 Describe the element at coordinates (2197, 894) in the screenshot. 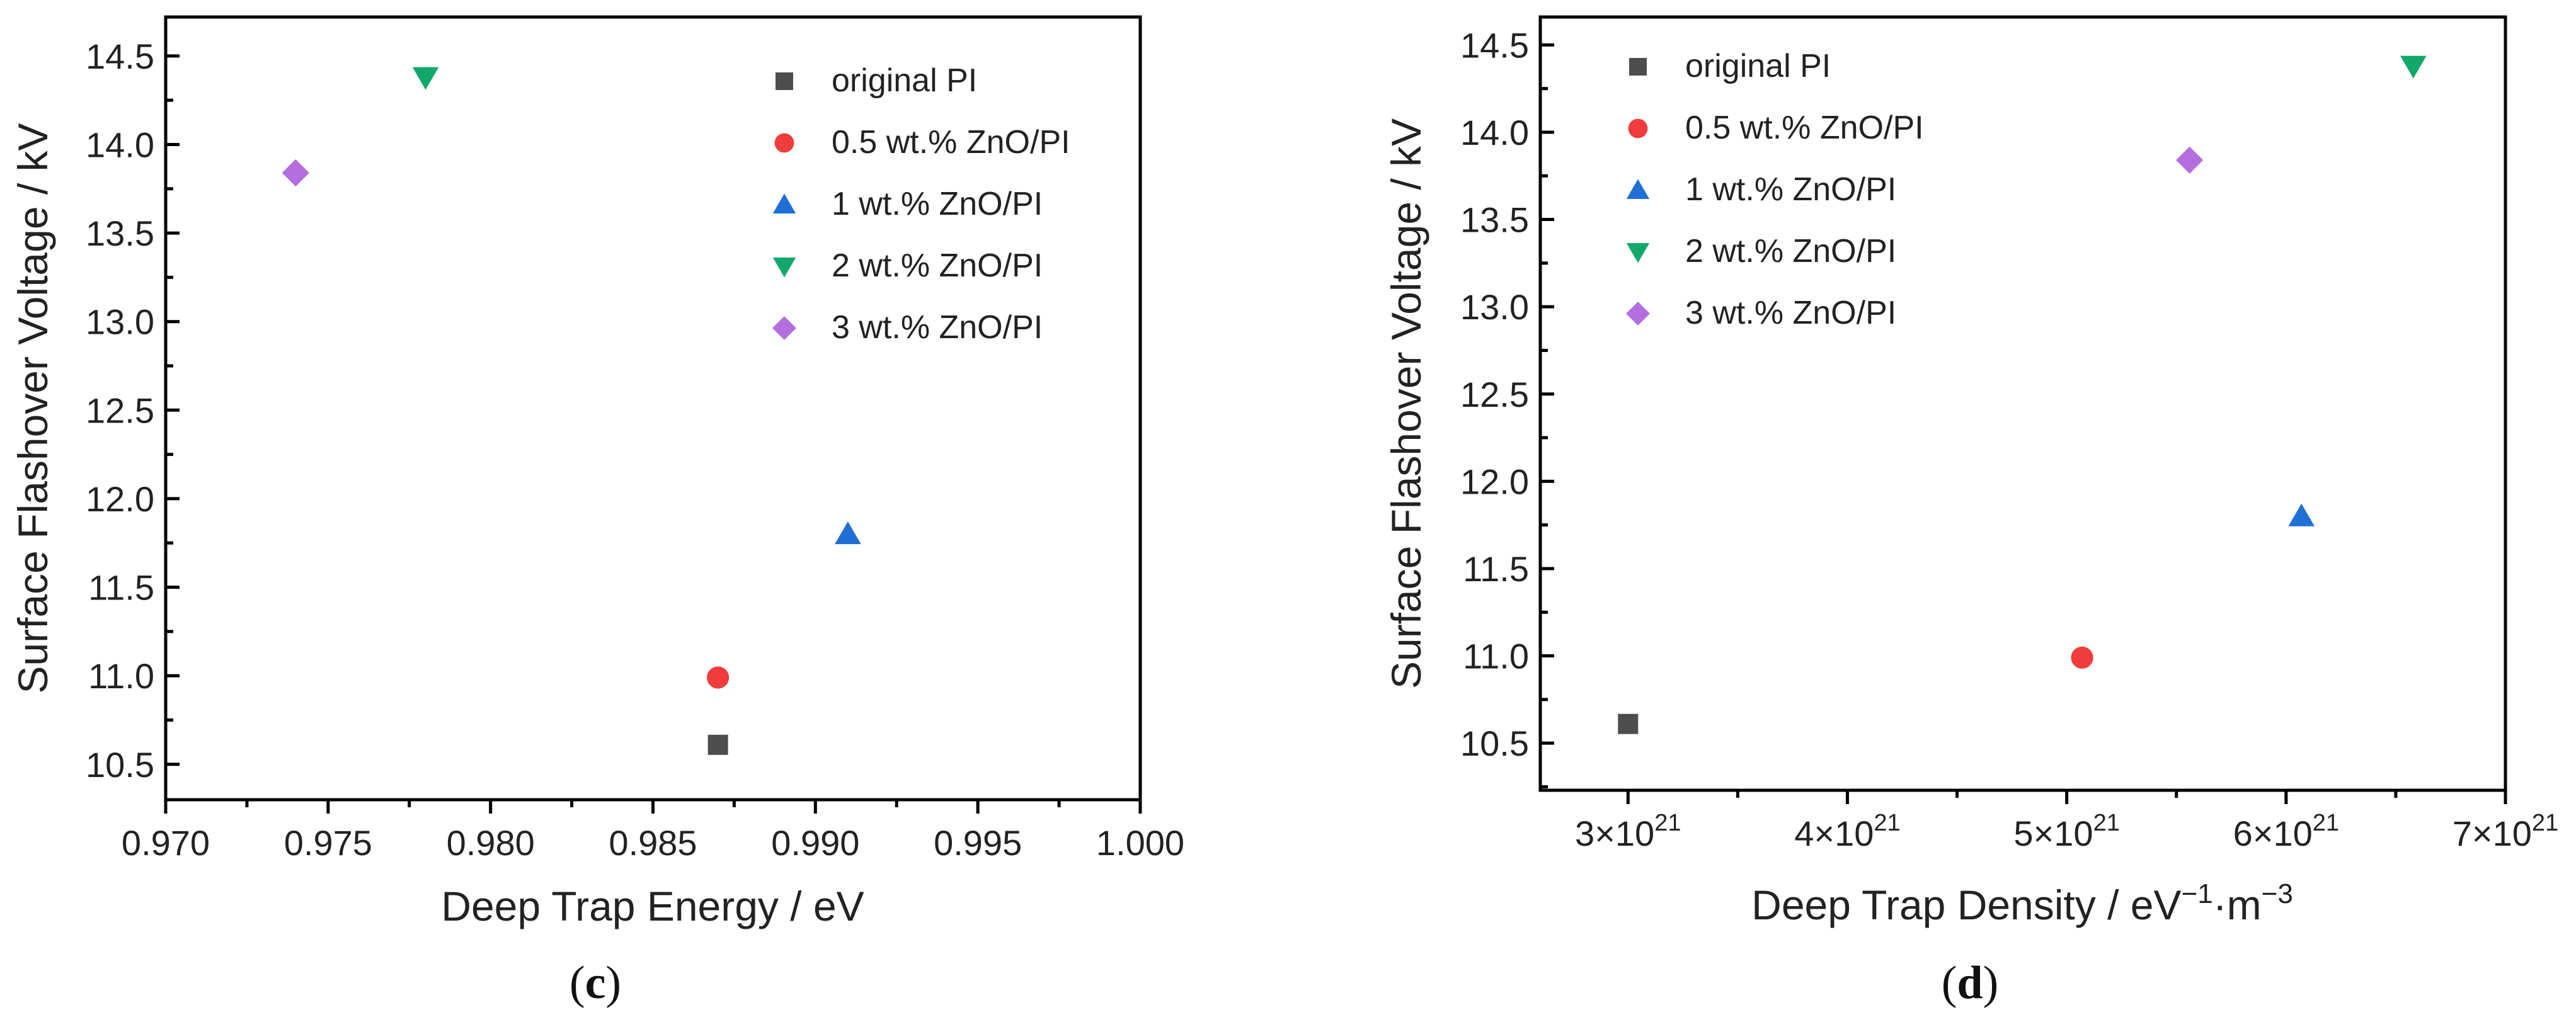

I see `x-axis-label-sup1: −1` at that location.